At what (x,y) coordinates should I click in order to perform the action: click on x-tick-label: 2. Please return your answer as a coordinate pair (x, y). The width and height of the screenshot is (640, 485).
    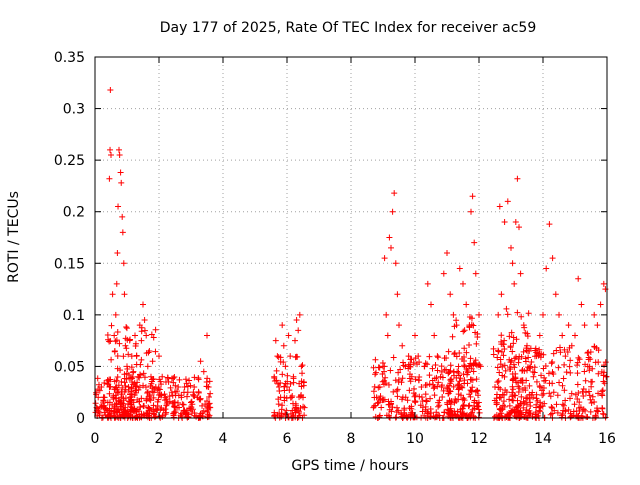
    Looking at the image, I should click on (159, 439).